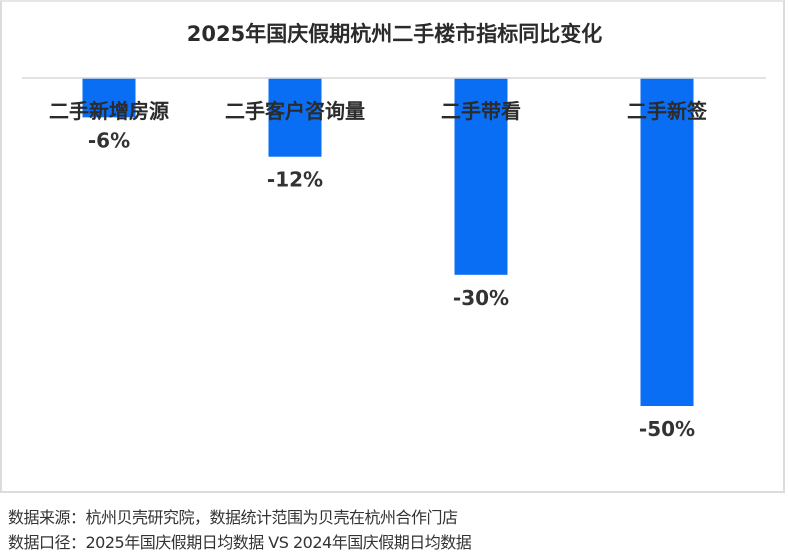 Image resolution: width=789 pixels, height=557 pixels. I want to click on chart-title: 2025年国庆假期杭州二手楼市指标同比变化, so click(394, 34).